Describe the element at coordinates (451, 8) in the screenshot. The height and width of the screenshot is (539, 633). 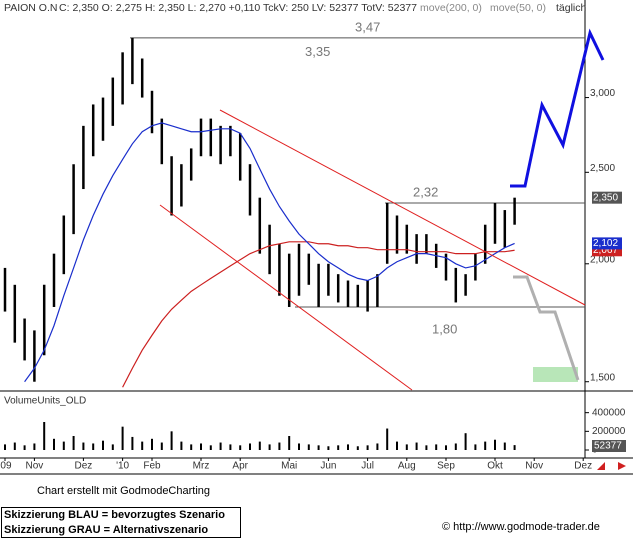
I see `legend-entry: move(200, 0)` at that location.